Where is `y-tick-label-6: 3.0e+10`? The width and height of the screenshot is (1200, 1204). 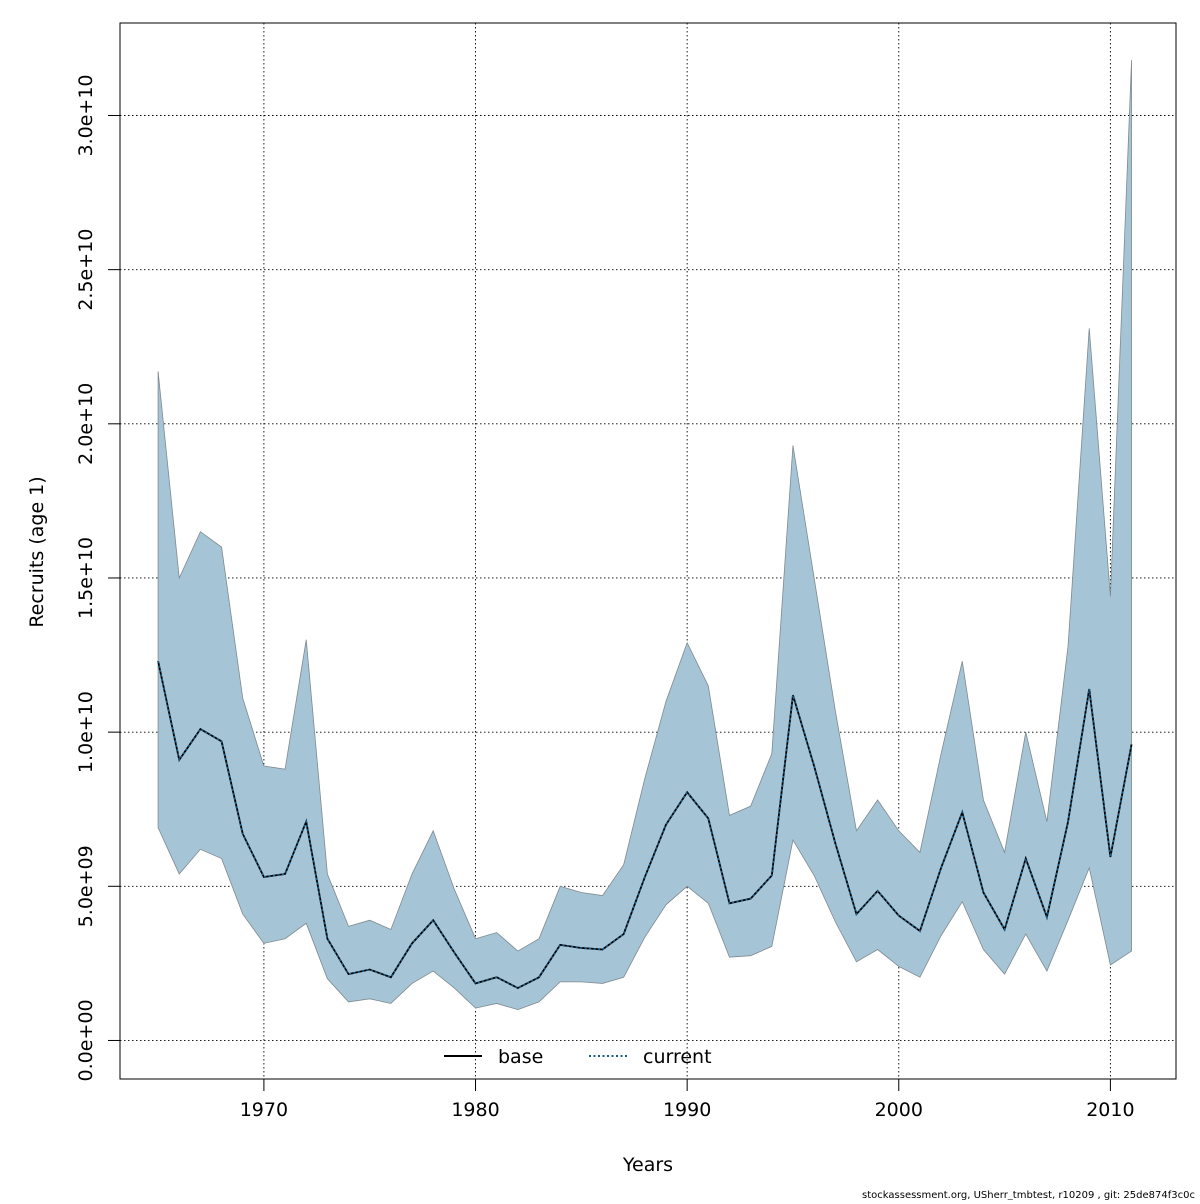 y-tick-label-6: 3.0e+10 is located at coordinates (86, 115).